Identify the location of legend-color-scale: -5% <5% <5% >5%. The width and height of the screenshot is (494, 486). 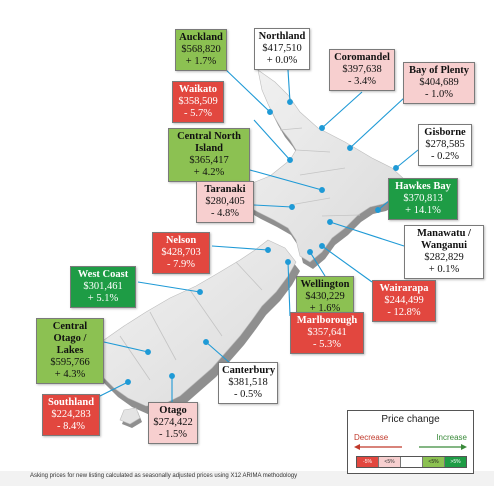
(411, 462).